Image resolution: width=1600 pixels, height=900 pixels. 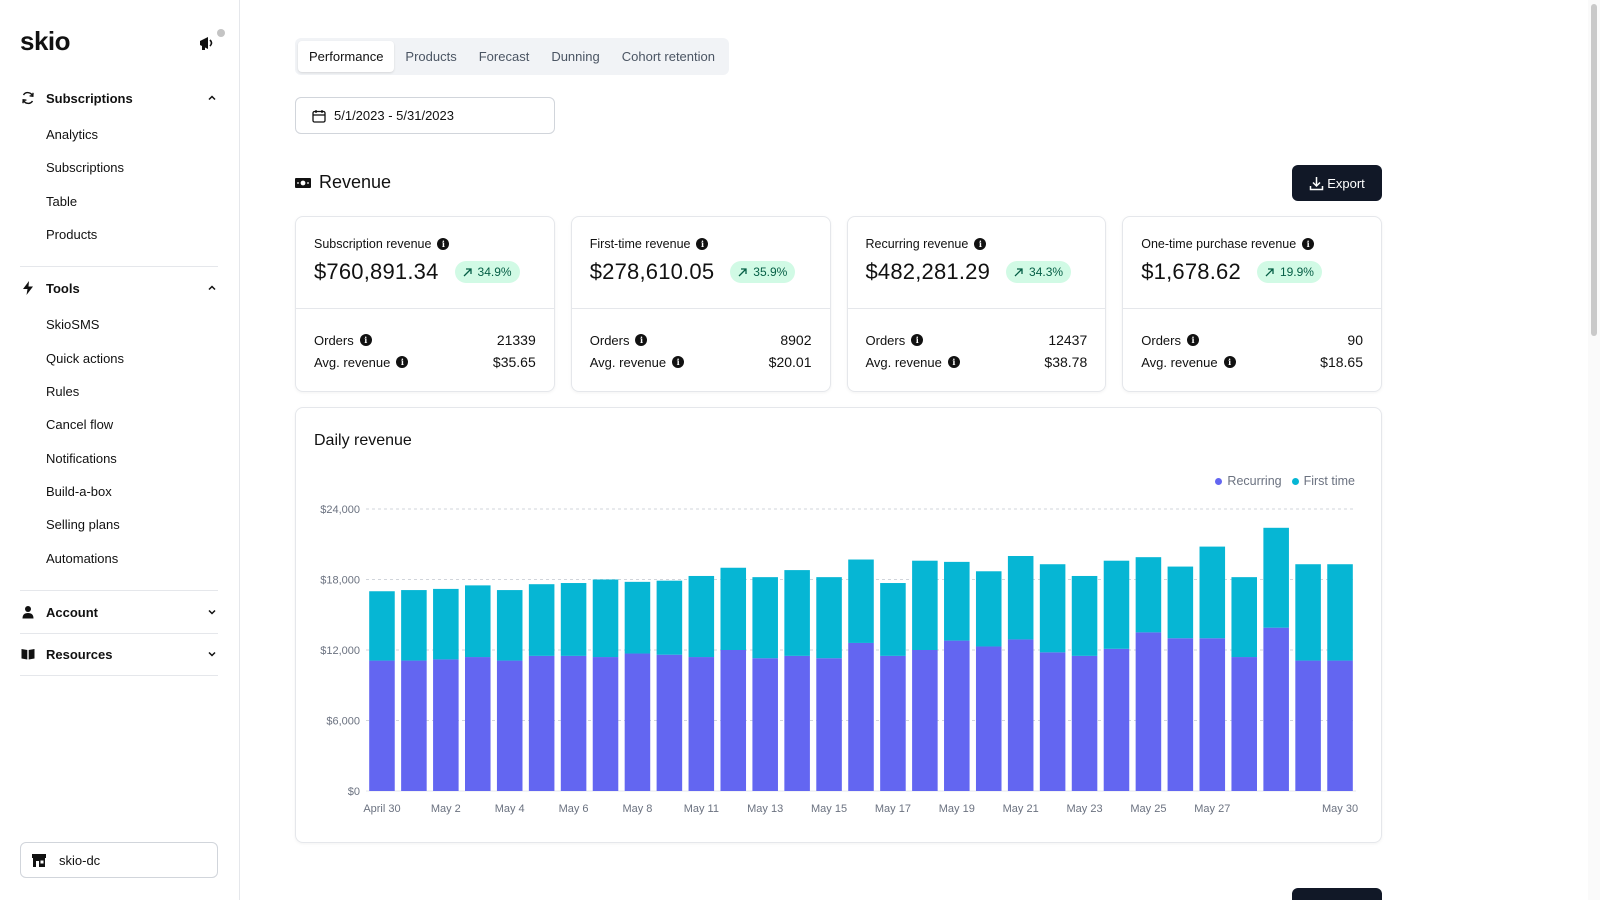 I want to click on legend-item-recurring: Recurring, so click(x=1248, y=481).